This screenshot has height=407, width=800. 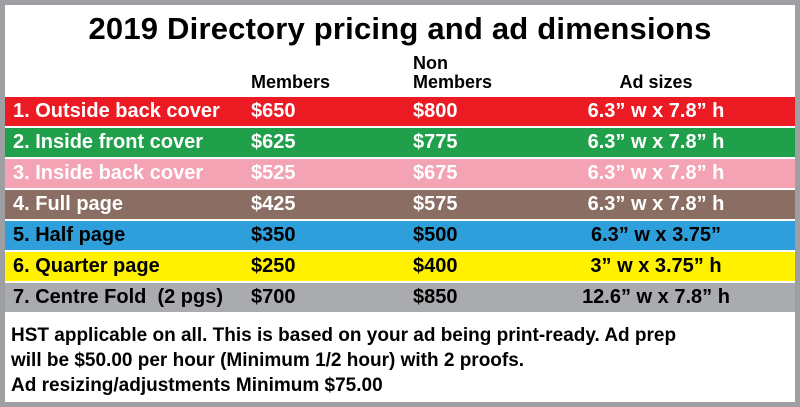 I want to click on non-members-price: $675, so click(x=435, y=173).